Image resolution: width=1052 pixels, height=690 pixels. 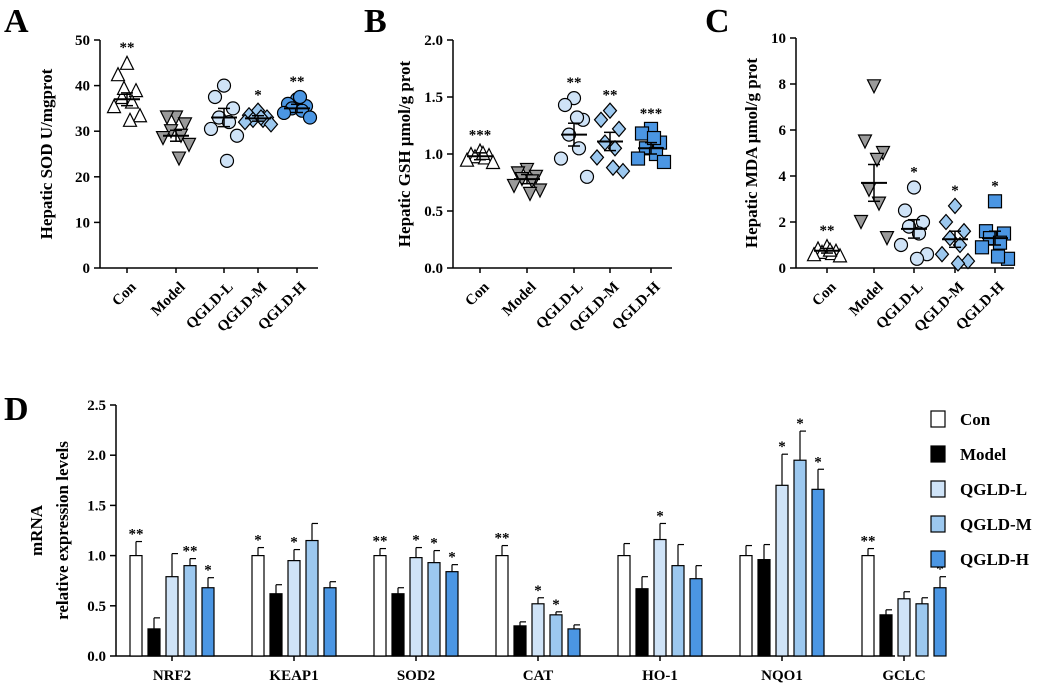 What do you see at coordinates (294, 608) in the screenshot?
I see `panel-d-keap1-qgld-l-bar` at bounding box center [294, 608].